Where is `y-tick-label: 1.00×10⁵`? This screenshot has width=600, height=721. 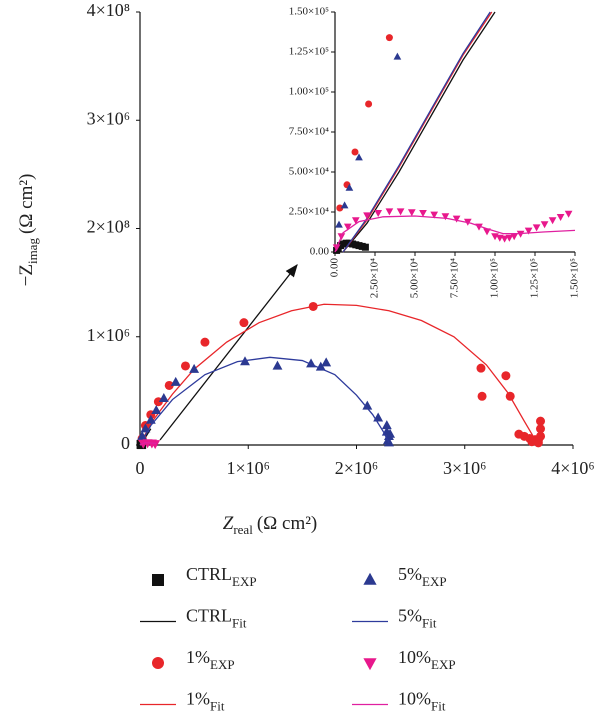
y-tick-label: 1.00×10⁵ is located at coordinates (309, 92).